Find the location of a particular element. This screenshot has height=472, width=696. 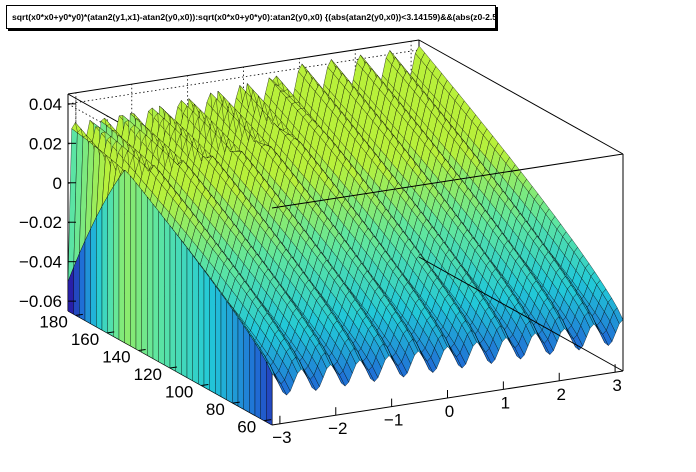

x-tick-label: −1 is located at coordinates (393, 420).